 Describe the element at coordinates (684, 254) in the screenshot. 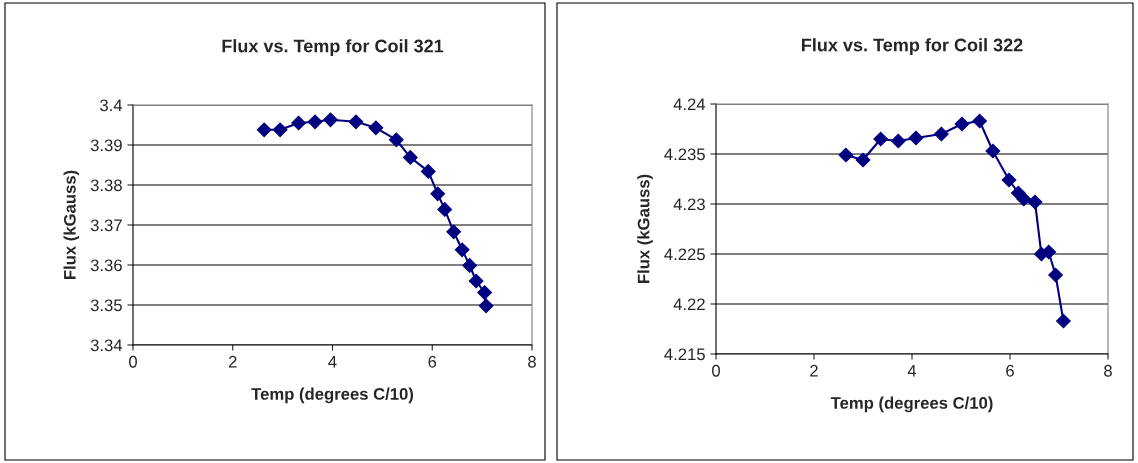

I see `y-tick-label: 4.225` at that location.